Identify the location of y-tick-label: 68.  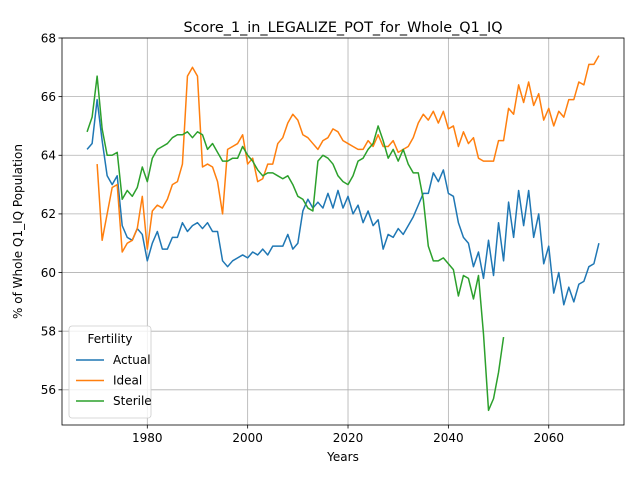
(48, 38).